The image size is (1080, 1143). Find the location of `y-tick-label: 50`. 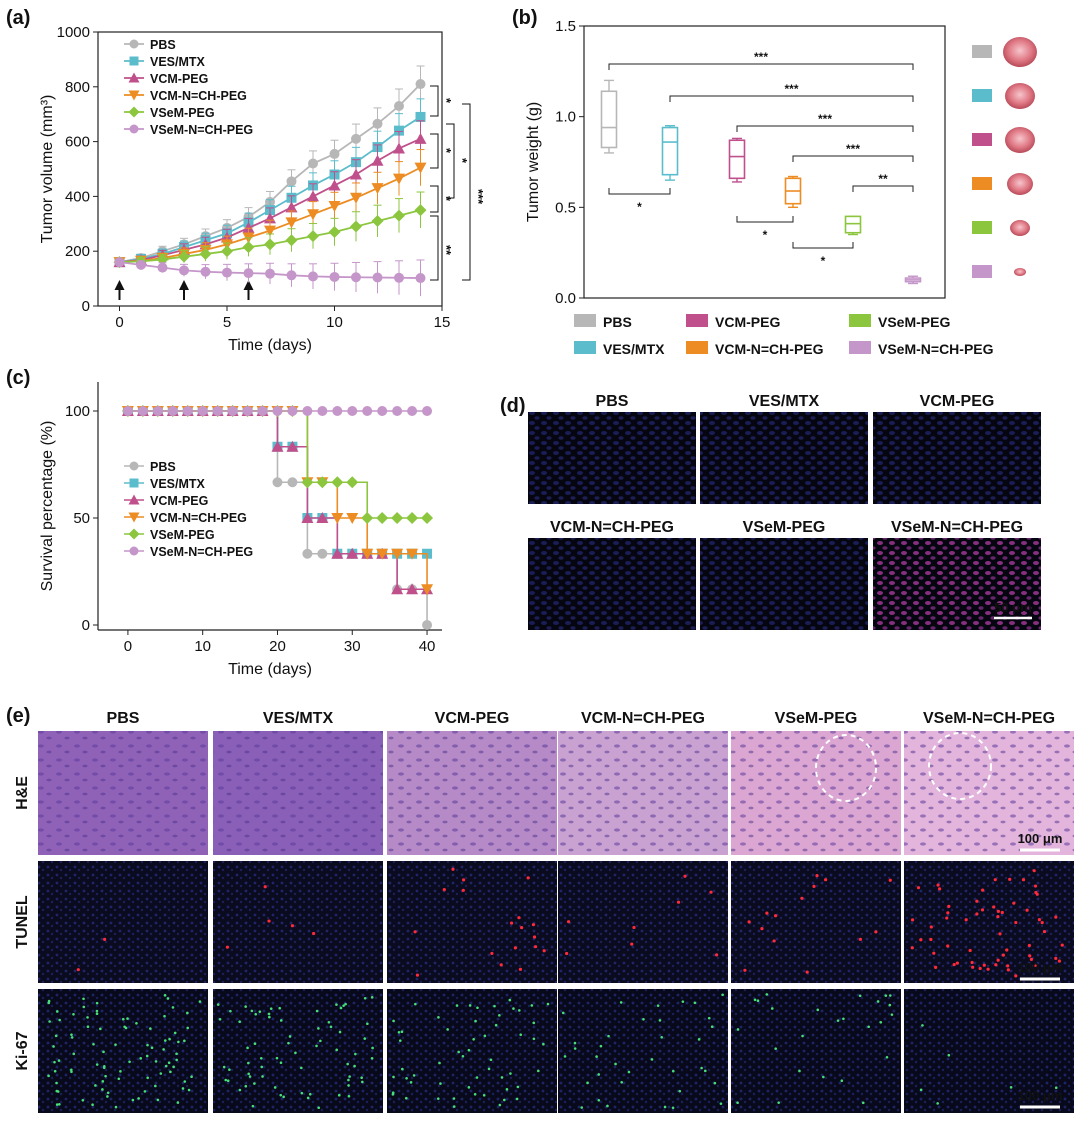

y-tick-label: 50 is located at coordinates (81, 518).